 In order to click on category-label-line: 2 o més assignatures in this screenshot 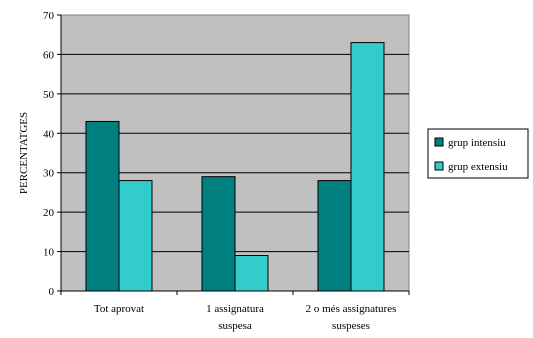, I will do `click(351, 309)`.